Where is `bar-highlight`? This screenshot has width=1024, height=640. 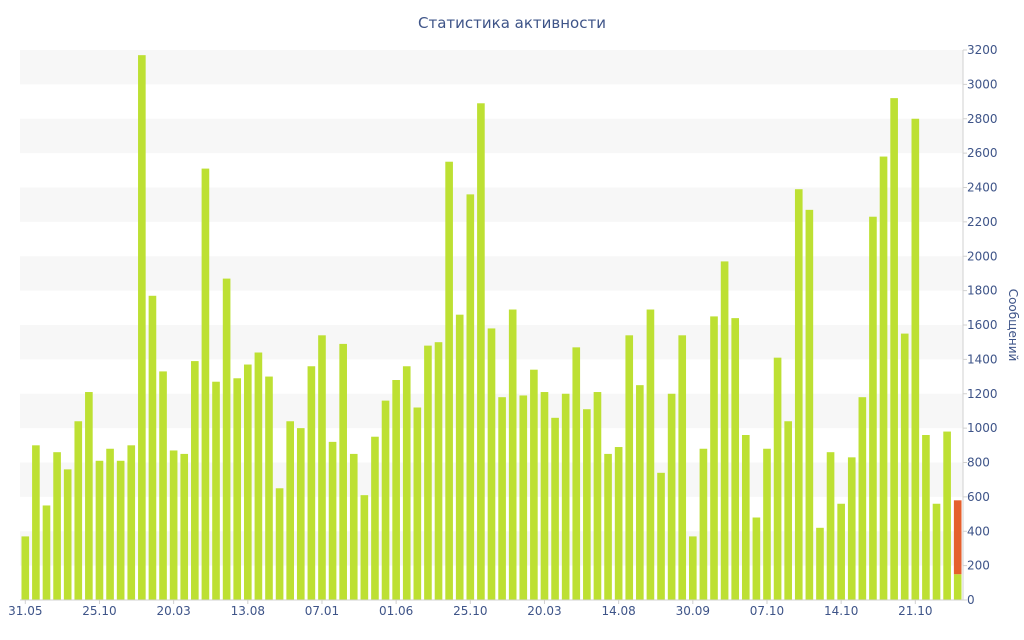
bar-highlight is located at coordinates (957, 537).